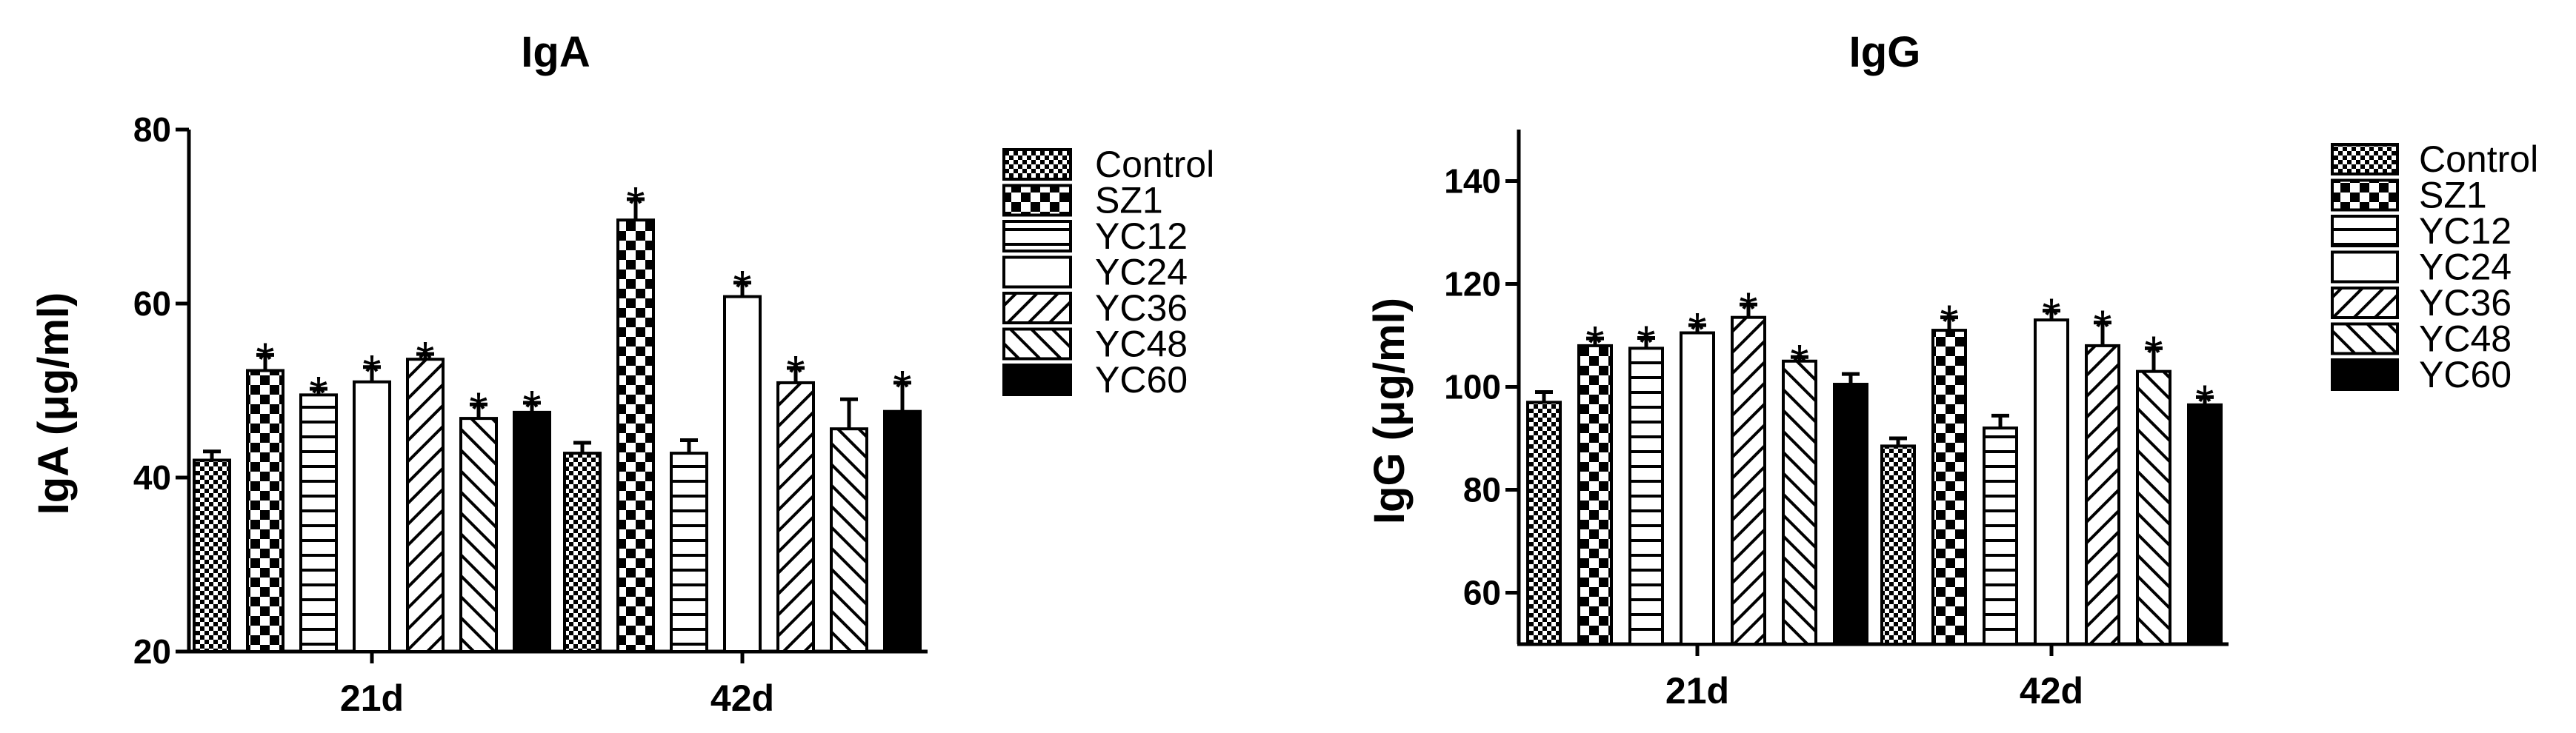 This screenshot has width=2576, height=733. Describe the element at coordinates (152, 651) in the screenshot. I see `y-tick-label: 20` at that location.